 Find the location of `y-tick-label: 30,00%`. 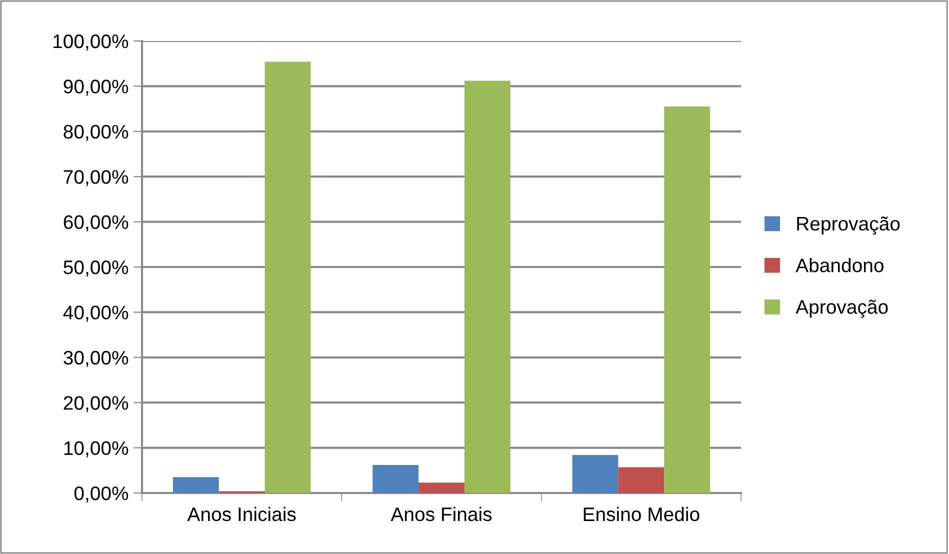

y-tick-label: 30,00% is located at coordinates (96, 358).